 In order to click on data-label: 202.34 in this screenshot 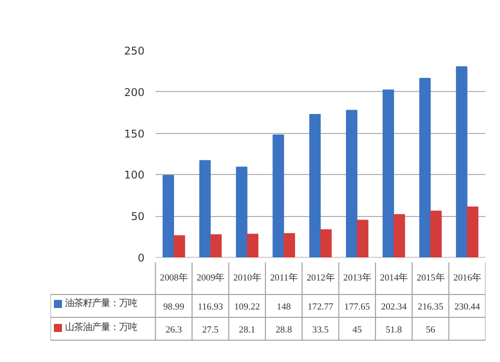, I will do `click(393, 307)`.